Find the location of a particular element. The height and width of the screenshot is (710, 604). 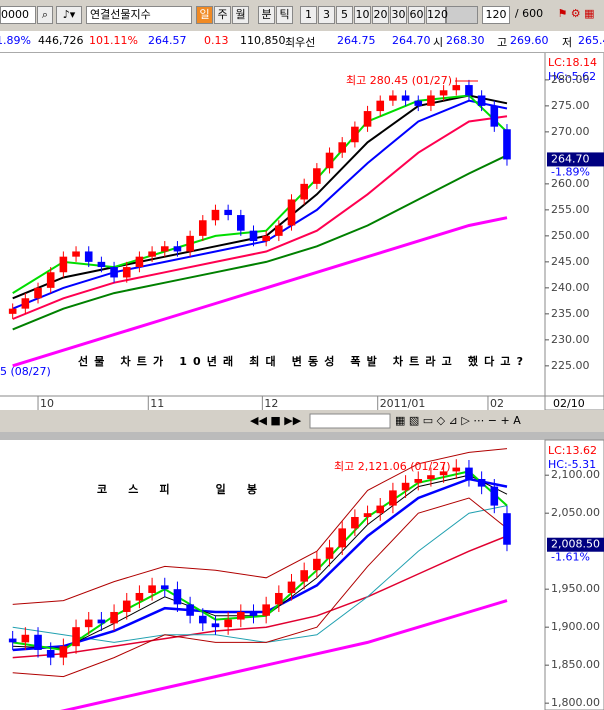

quote-field: 저 is located at coordinates (567, 42).